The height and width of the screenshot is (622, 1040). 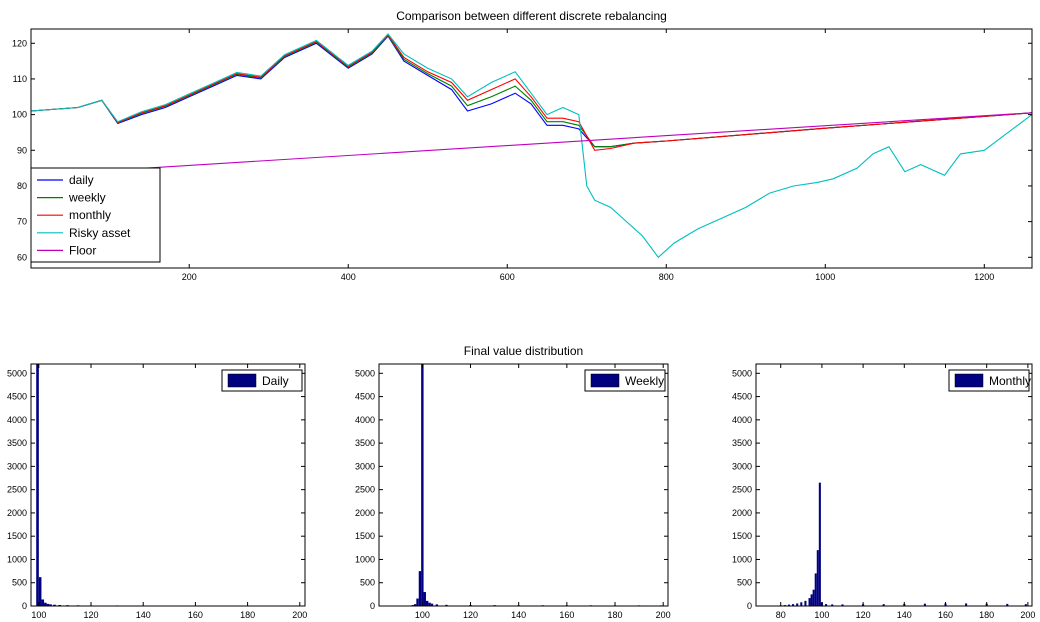 I want to click on y-tick-label: 110, so click(x=20, y=79).